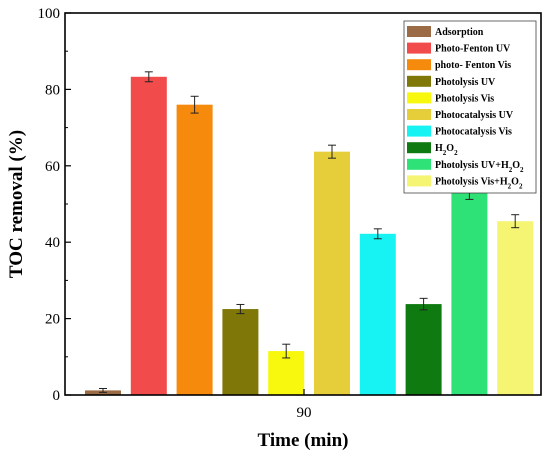 Image resolution: width=550 pixels, height=453 pixels. I want to click on legend-label: Photolysis UV+H2O2, so click(479, 167).